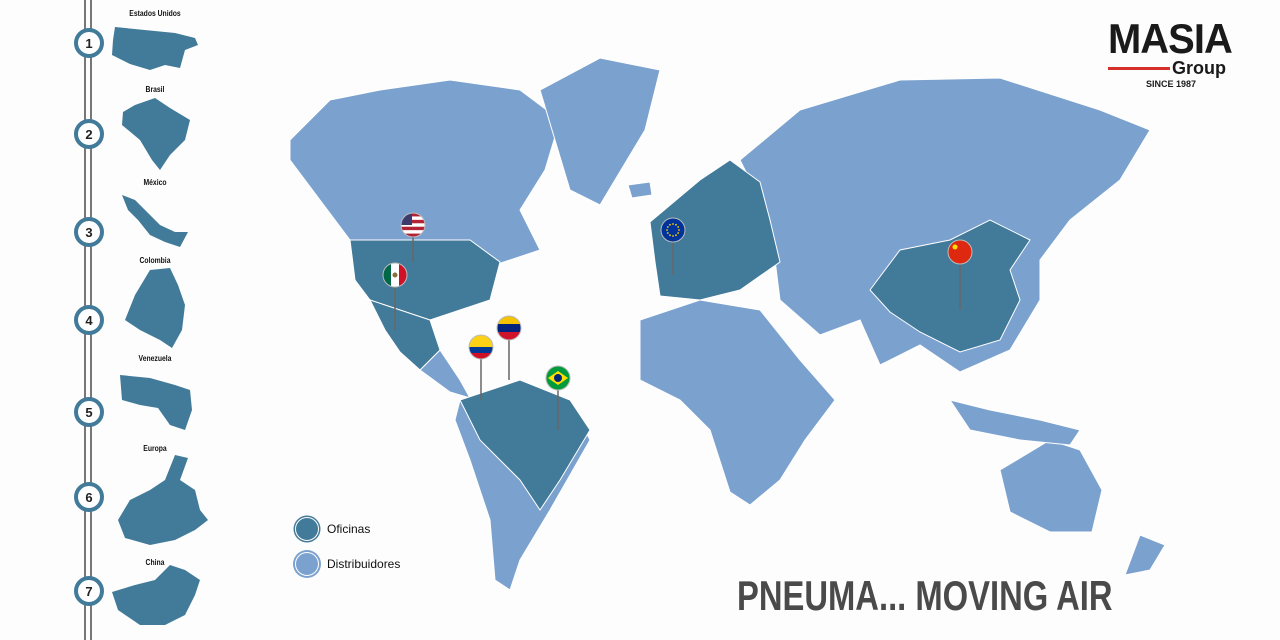 This screenshot has height=640, width=1280. I want to click on usa-flag-pin, so click(413, 237).